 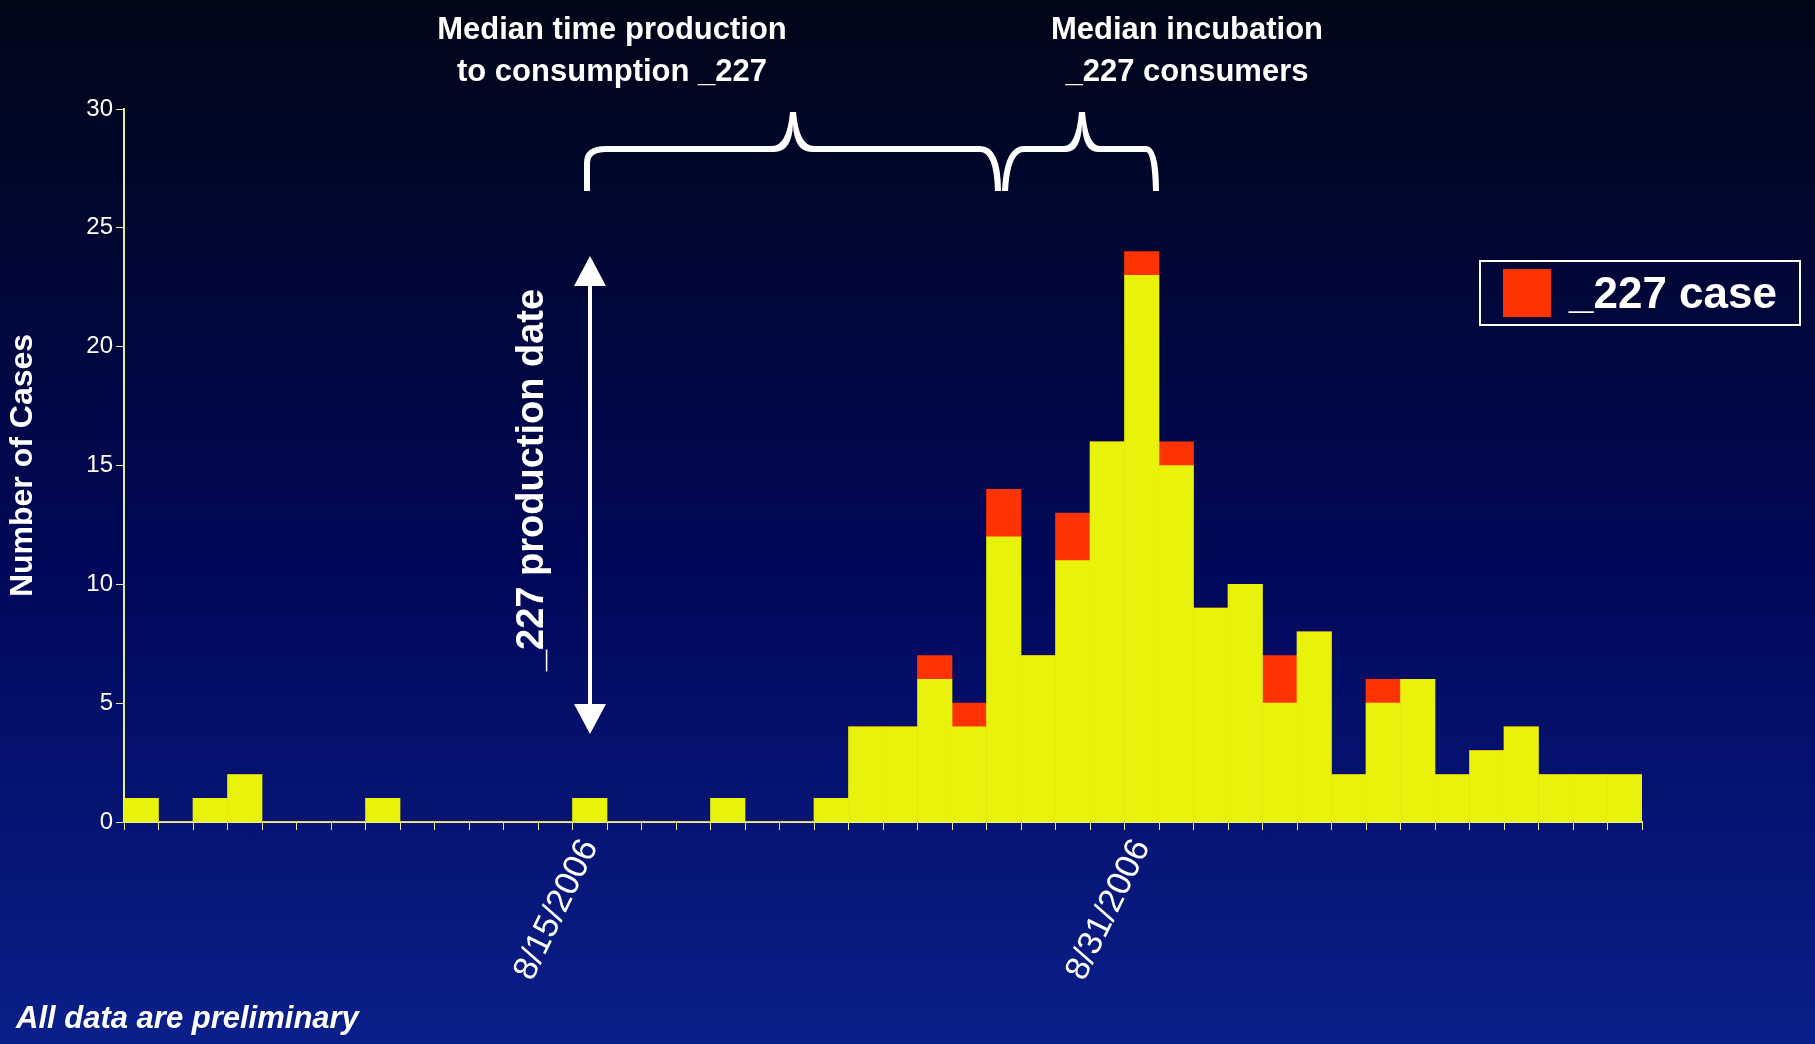 I want to click on y-tick-label: 30, so click(x=99, y=107).